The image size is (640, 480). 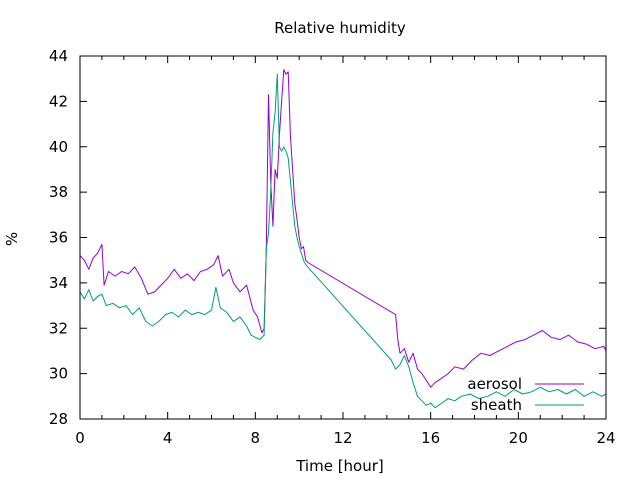 I want to click on legend-label-sheath: sheath, so click(x=496, y=405).